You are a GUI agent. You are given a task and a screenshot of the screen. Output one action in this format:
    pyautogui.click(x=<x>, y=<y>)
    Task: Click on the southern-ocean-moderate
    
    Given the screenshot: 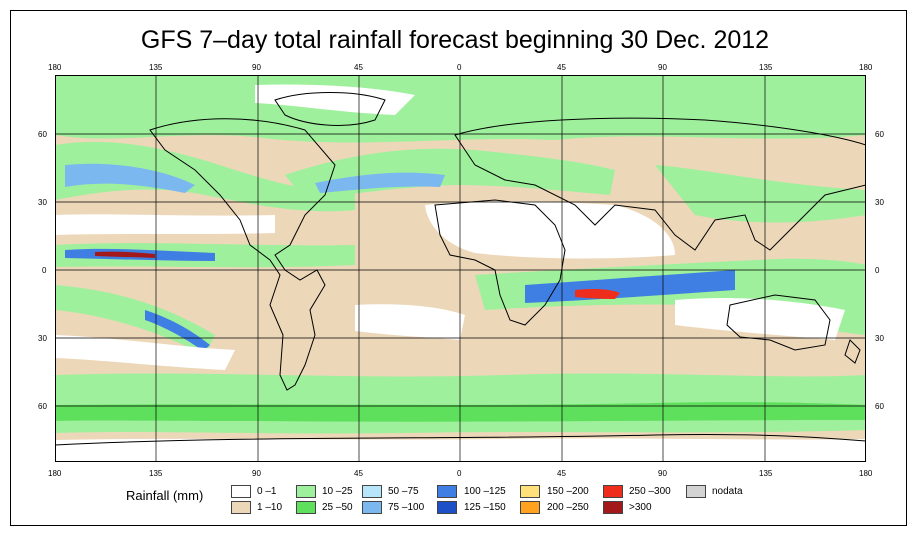 What is the action you would take?
    pyautogui.click(x=460, y=412)
    